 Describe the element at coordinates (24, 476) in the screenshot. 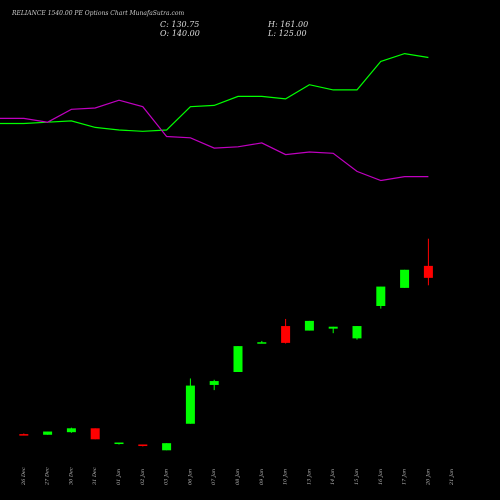

I see `x-tick-label: 26 Dec` at that location.